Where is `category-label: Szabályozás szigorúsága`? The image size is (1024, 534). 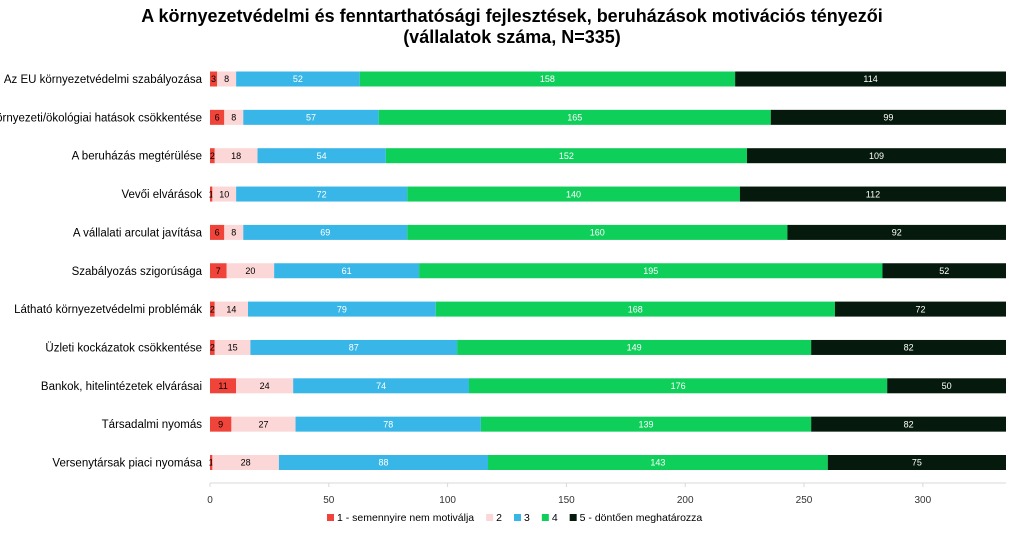
category-label: Szabályozás szigorúsága is located at coordinates (137, 272).